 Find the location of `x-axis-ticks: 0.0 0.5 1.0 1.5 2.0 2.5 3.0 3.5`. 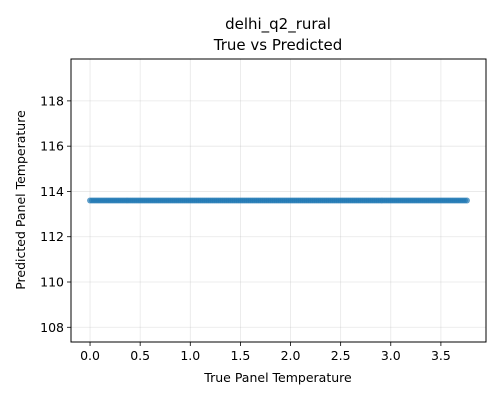

x-axis-ticks: 0.0 0.5 1.0 1.5 2.0 2.5 3.0 3.5 is located at coordinates (265, 352).